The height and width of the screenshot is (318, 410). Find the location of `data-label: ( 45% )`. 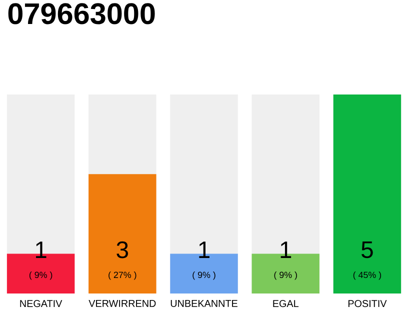

data-label: ( 45% ) is located at coordinates (367, 275).